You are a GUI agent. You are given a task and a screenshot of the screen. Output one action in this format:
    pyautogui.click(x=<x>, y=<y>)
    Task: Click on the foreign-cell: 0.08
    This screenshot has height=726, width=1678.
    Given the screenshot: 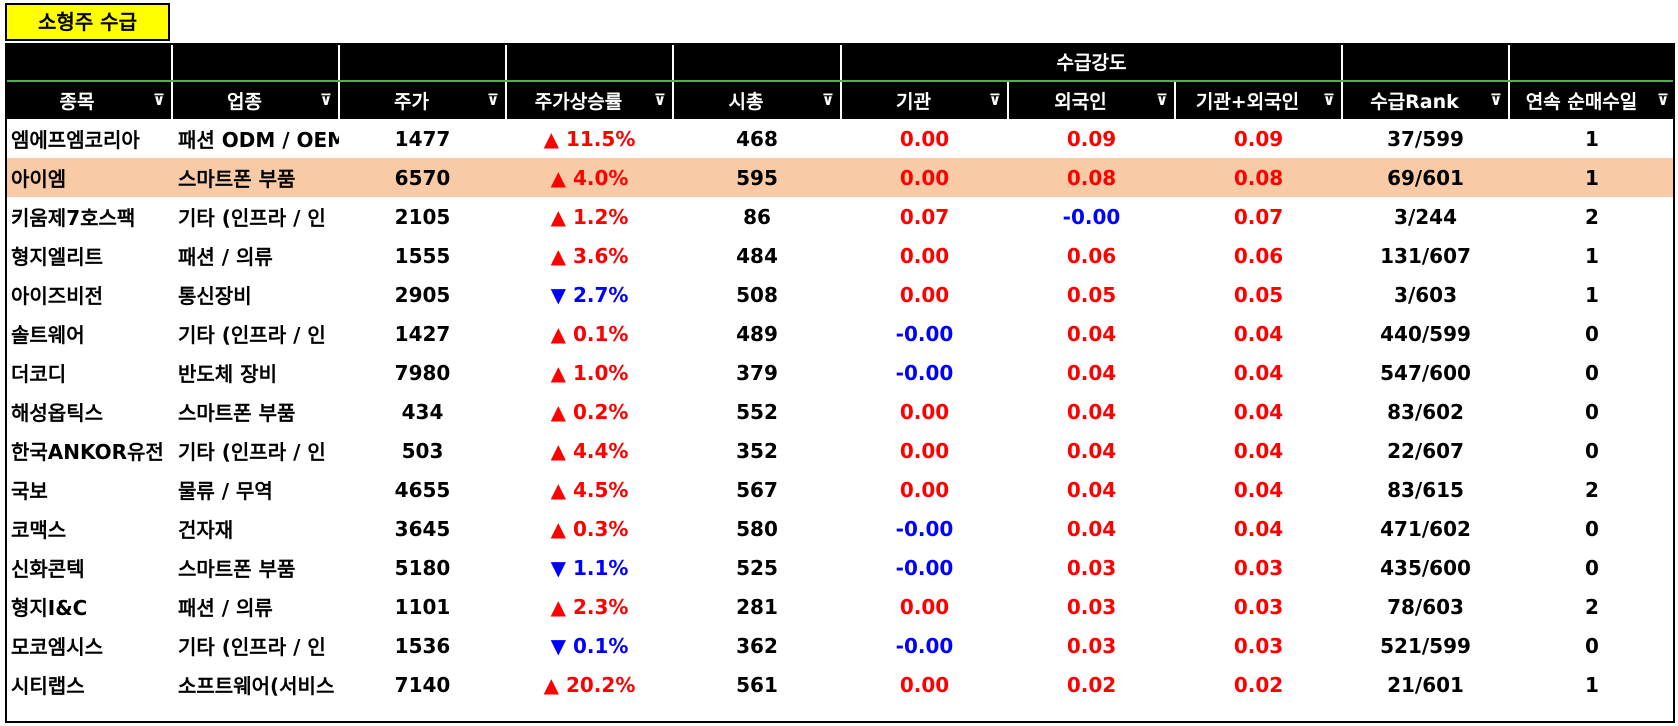 What is the action you would take?
    pyautogui.click(x=1091, y=177)
    